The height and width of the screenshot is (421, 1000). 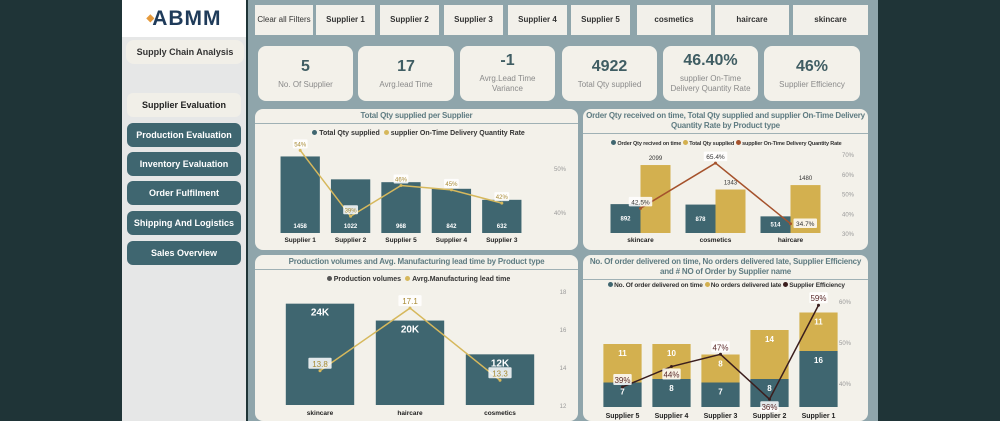 What do you see at coordinates (351, 211) in the screenshot?
I see `line-data-label: 39%` at bounding box center [351, 211].